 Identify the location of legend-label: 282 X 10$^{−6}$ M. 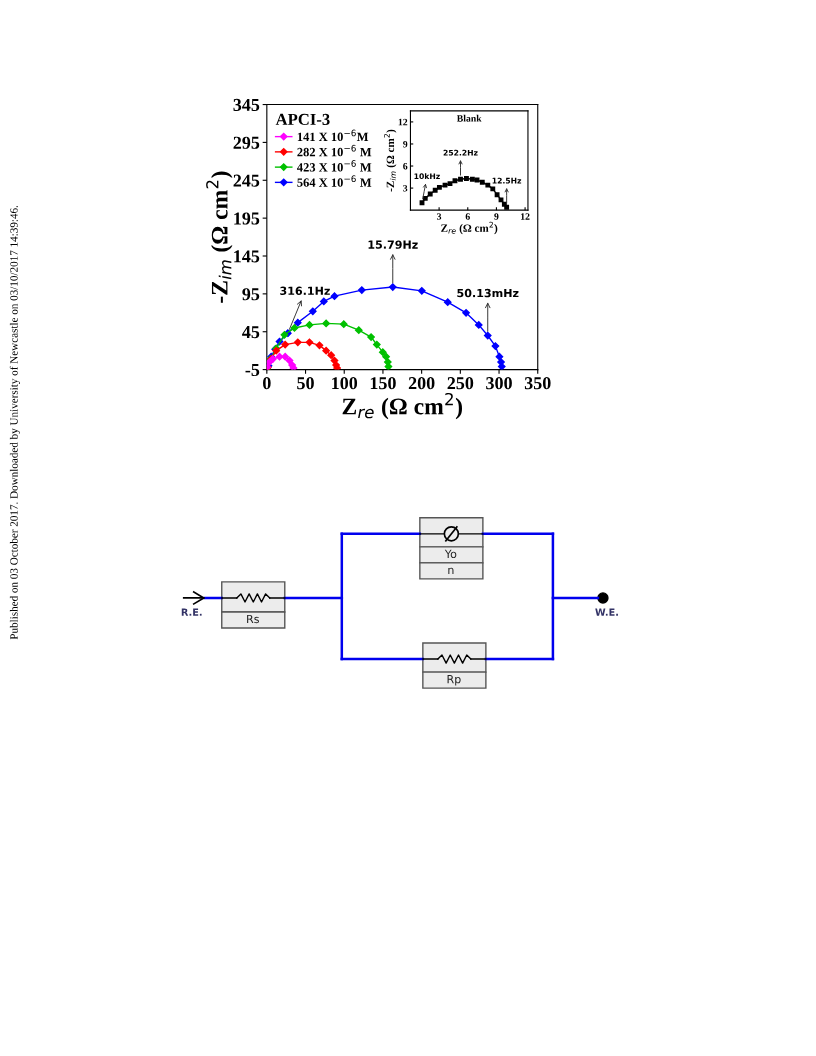
(334, 150).